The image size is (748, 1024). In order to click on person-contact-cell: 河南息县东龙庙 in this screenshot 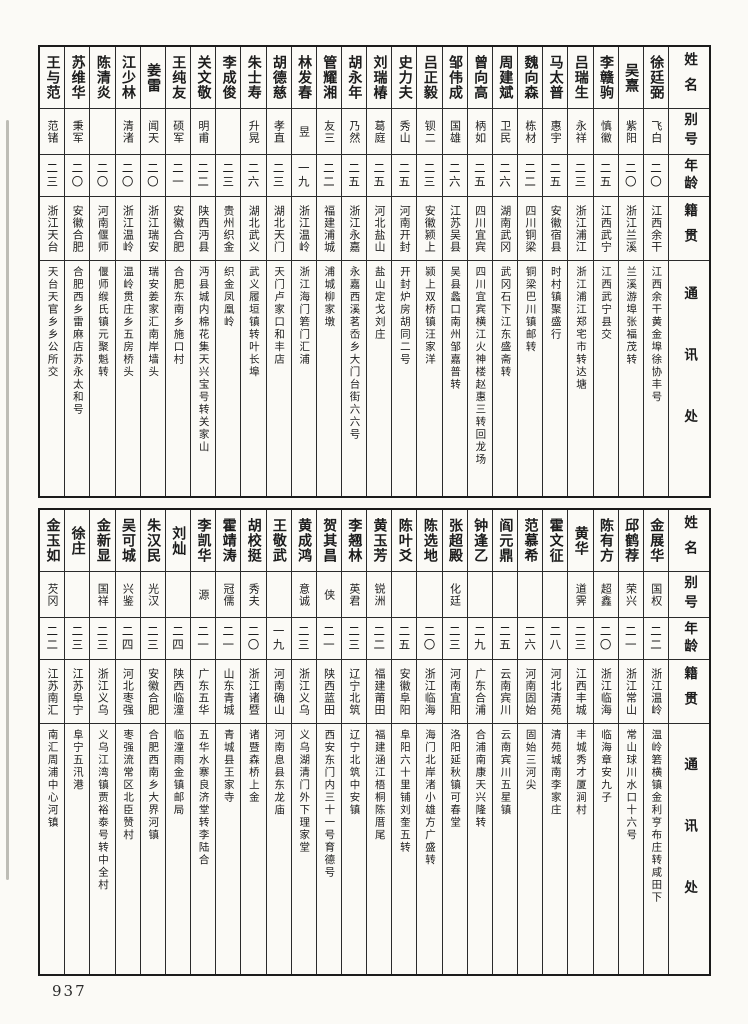, I will do `click(279, 849)`.